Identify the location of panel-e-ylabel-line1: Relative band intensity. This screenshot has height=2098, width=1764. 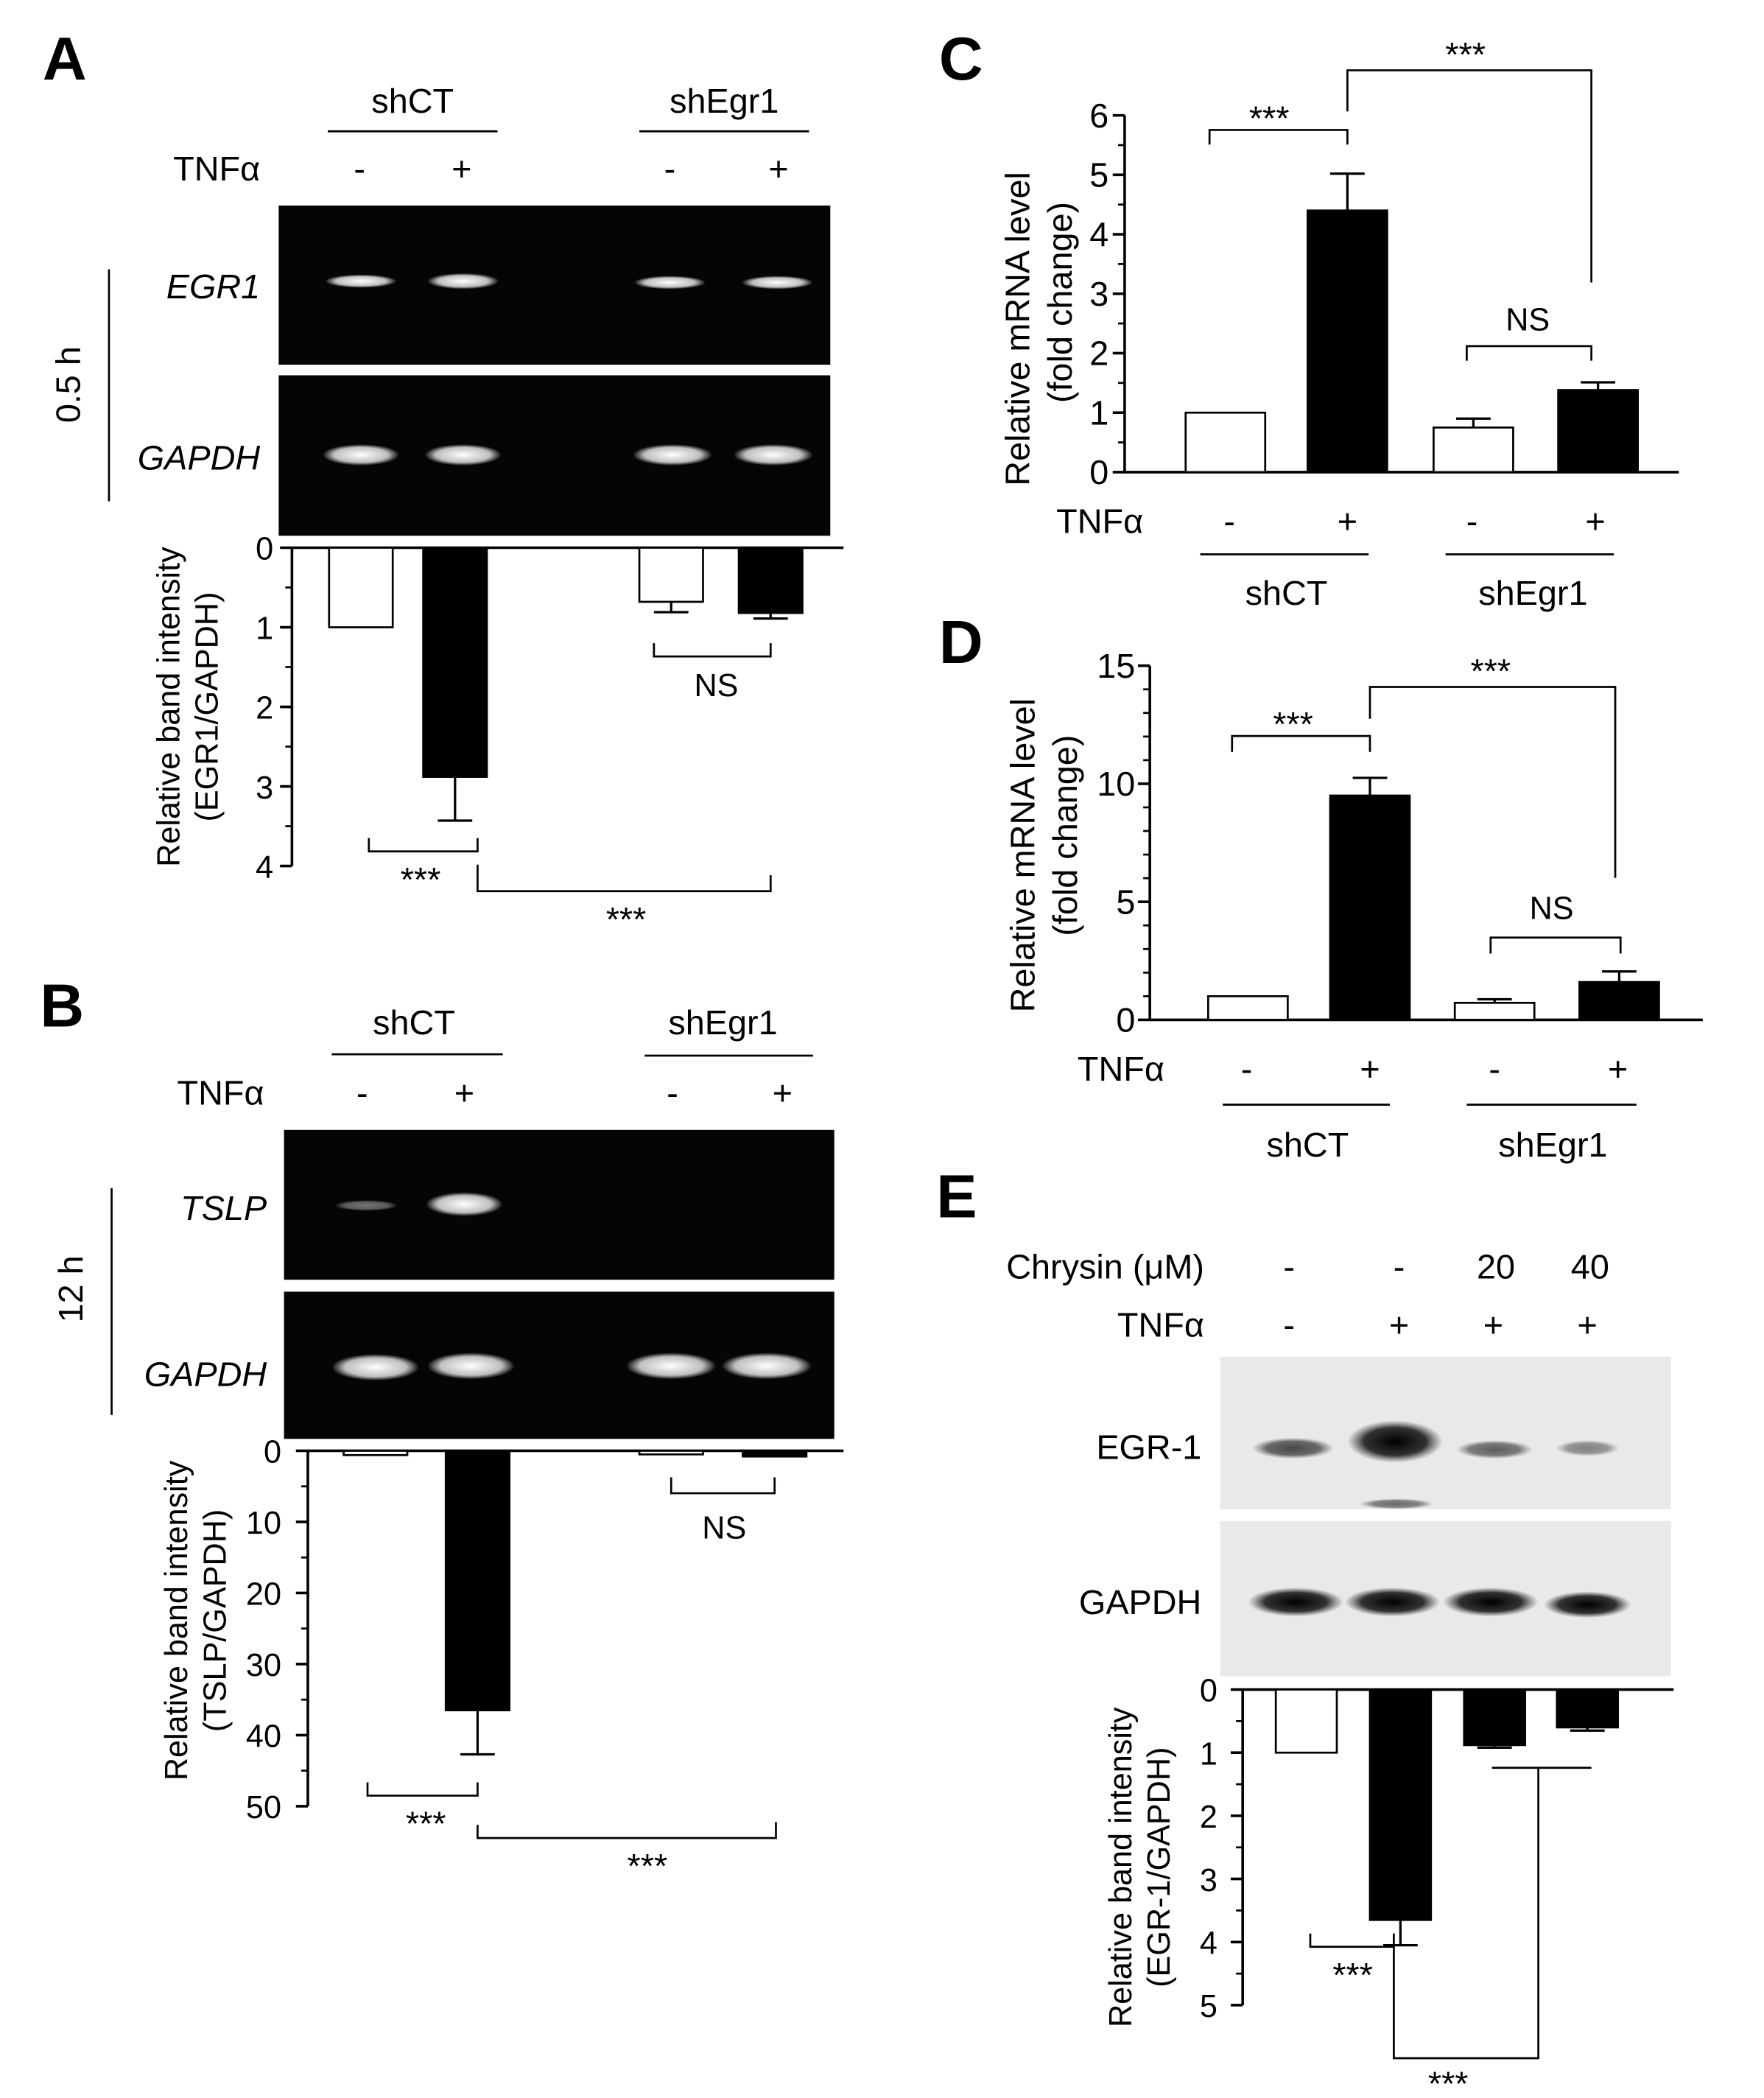
(1121, 1867).